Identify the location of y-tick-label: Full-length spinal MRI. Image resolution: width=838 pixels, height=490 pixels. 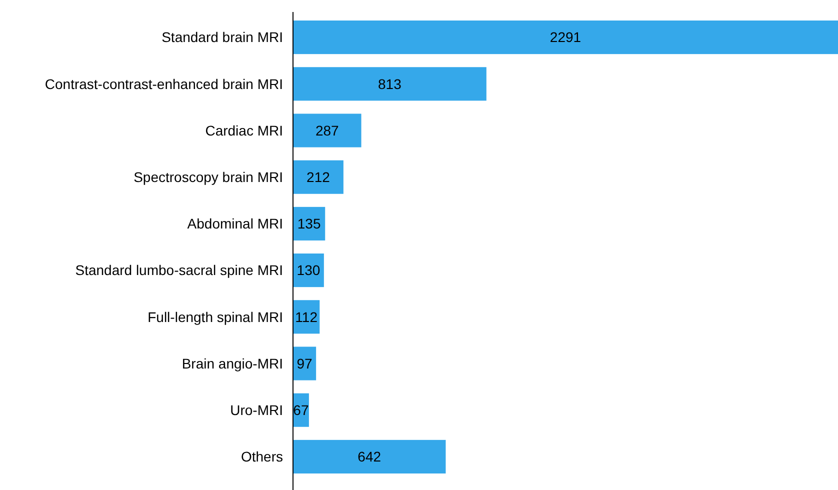
(215, 316).